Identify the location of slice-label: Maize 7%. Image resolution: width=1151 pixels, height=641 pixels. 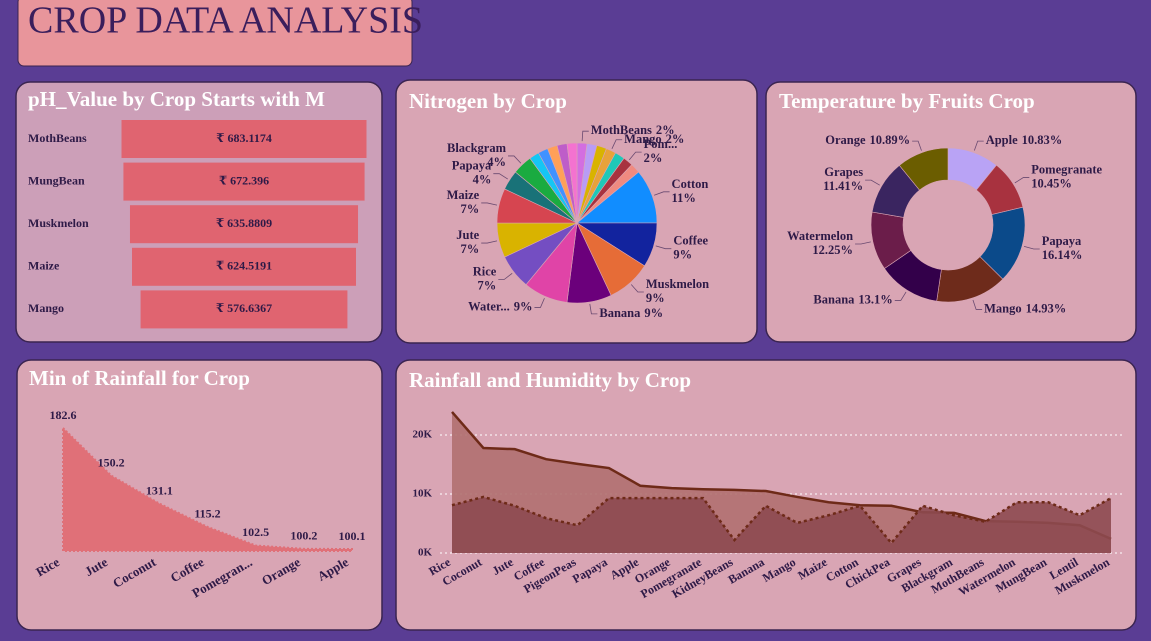
(463, 202).